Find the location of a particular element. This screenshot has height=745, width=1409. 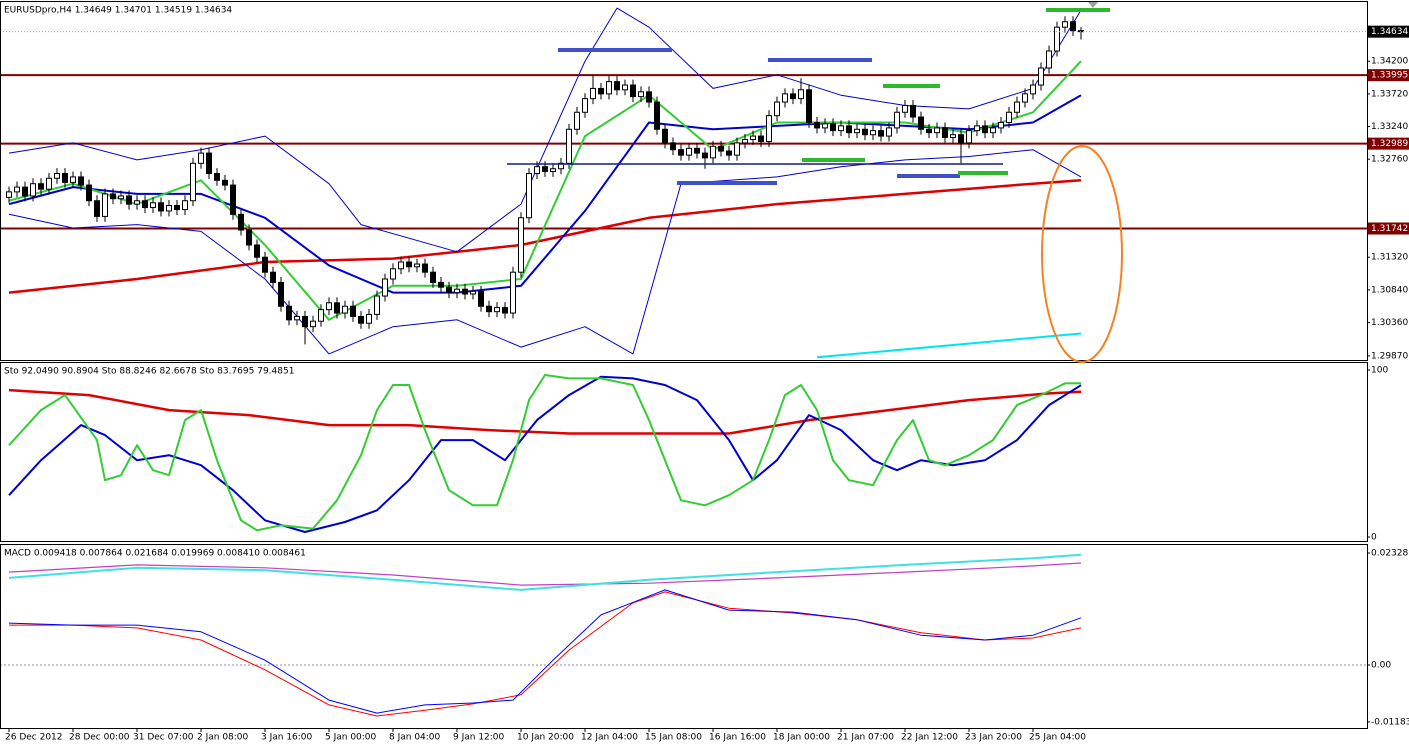

x-tick-label: 26 Dec 2012 is located at coordinates (34, 738).